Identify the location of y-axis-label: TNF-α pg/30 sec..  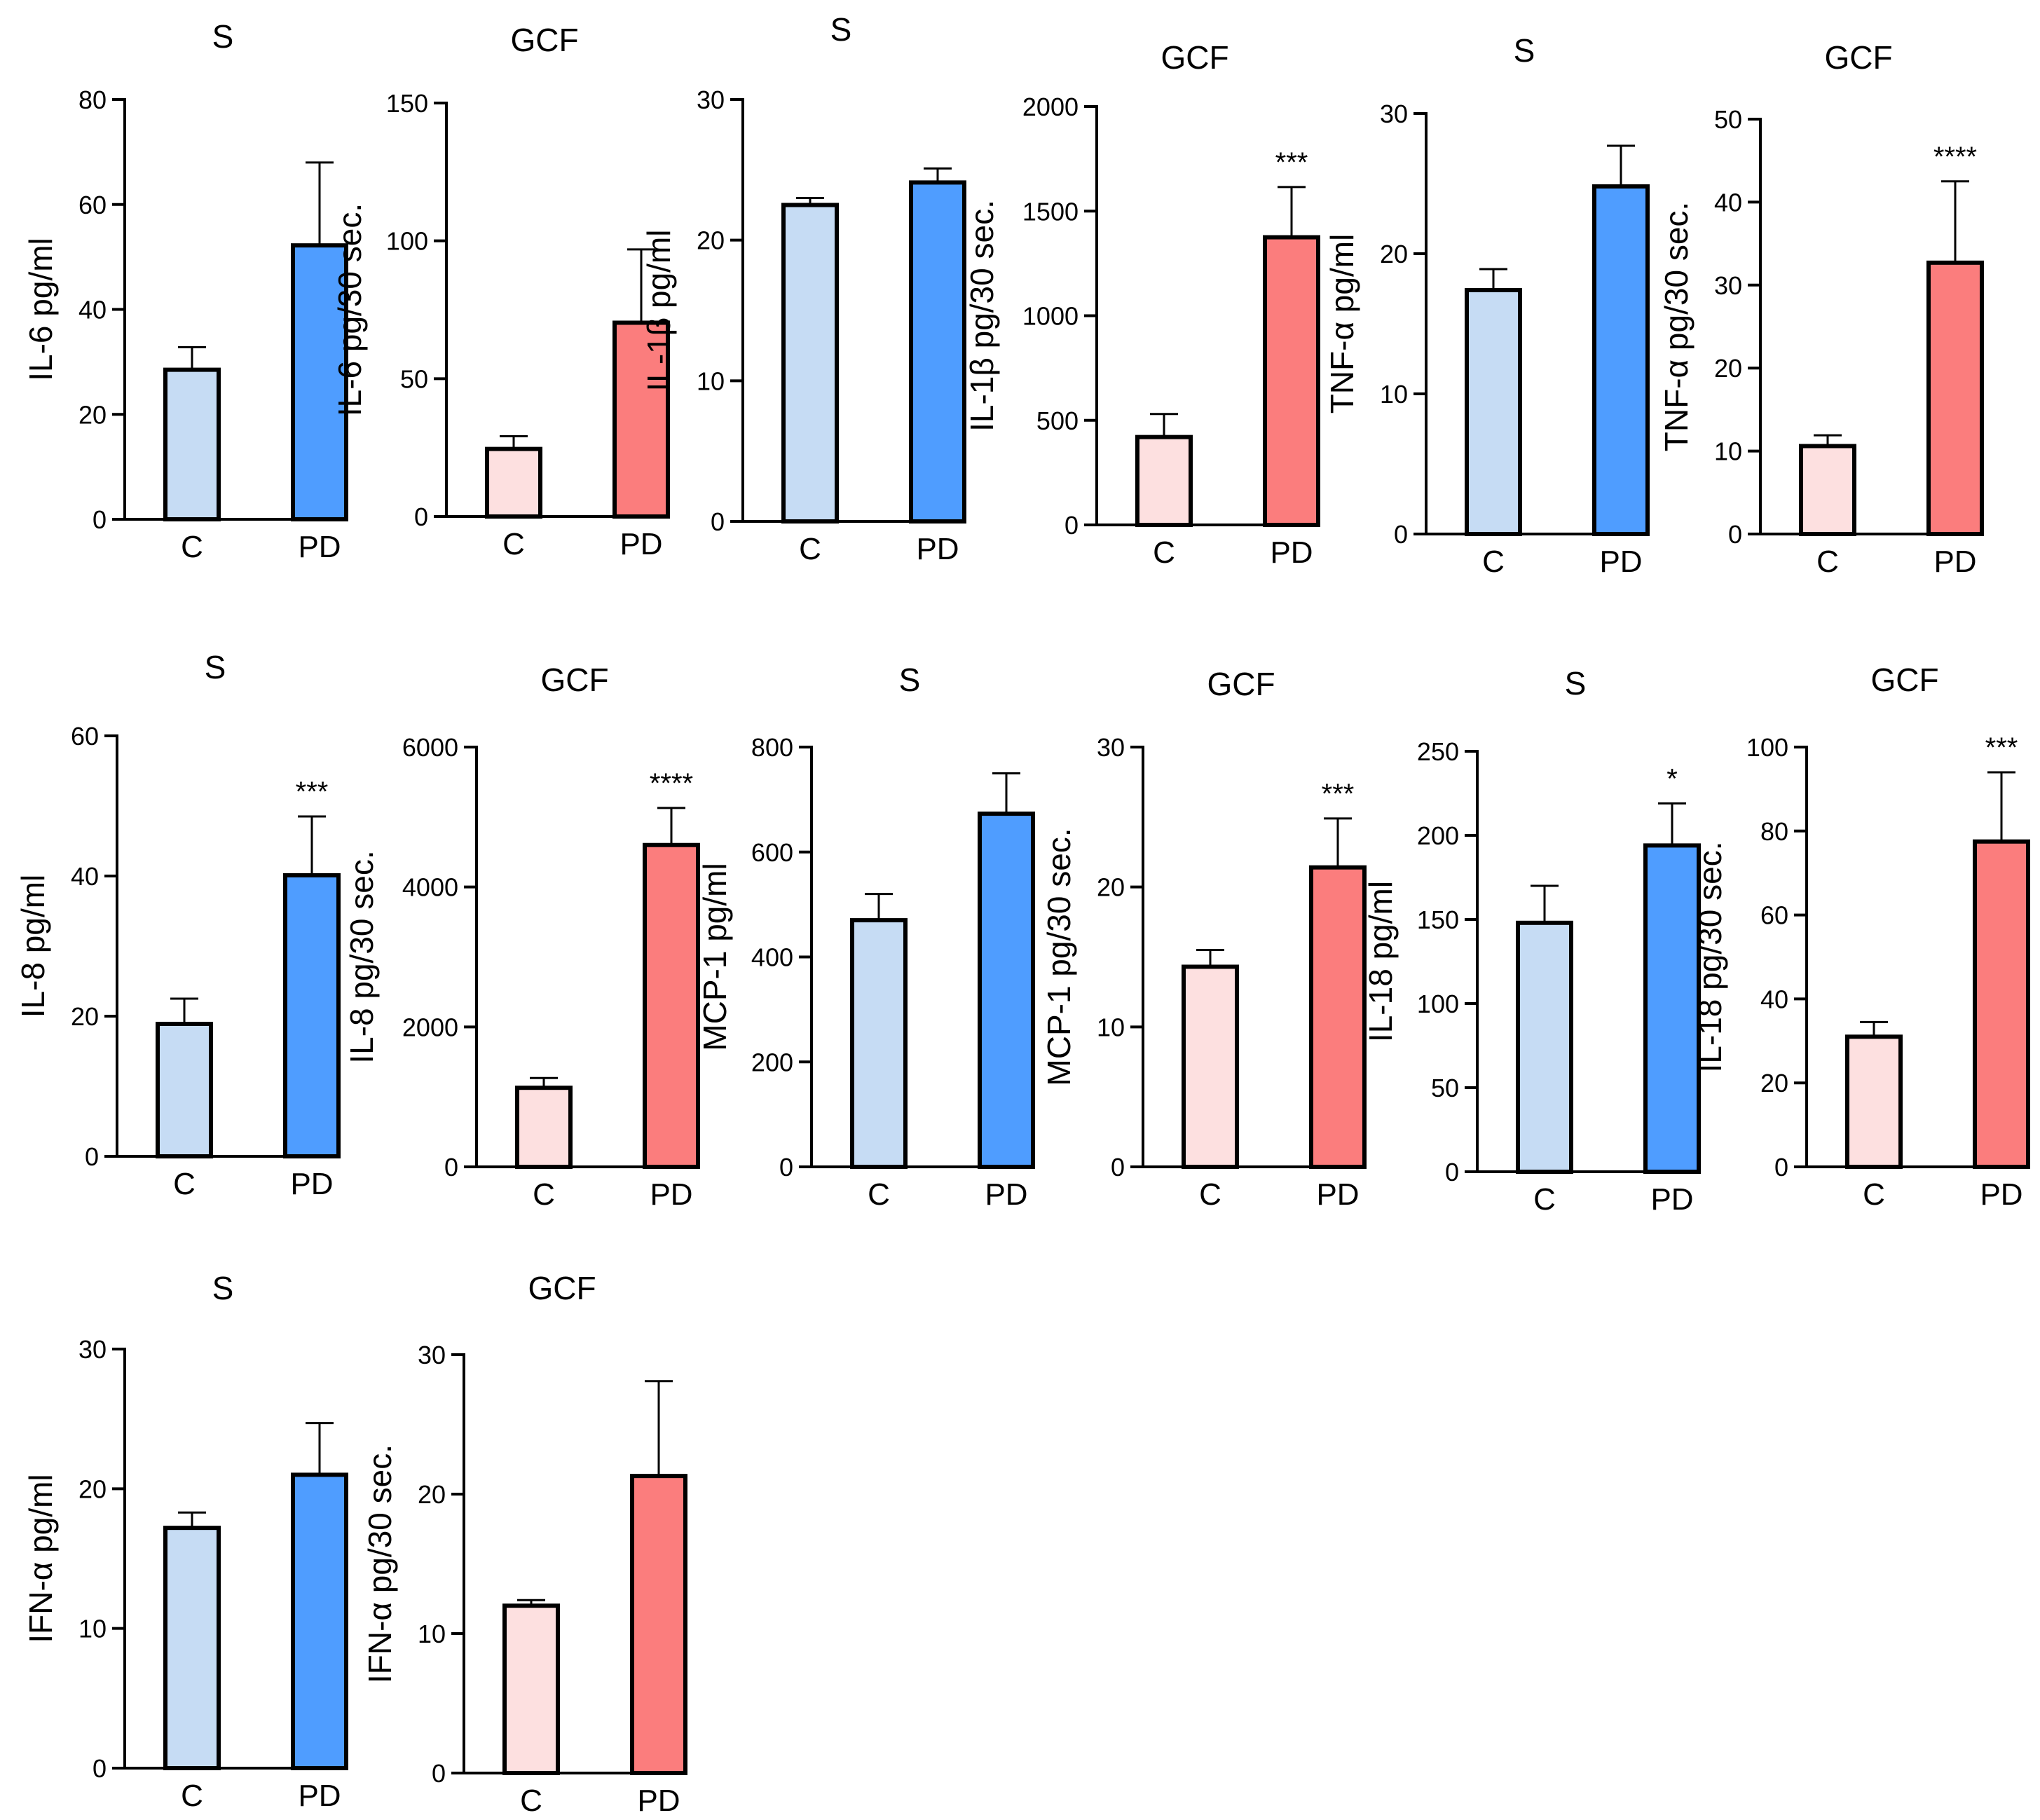
(1676, 326).